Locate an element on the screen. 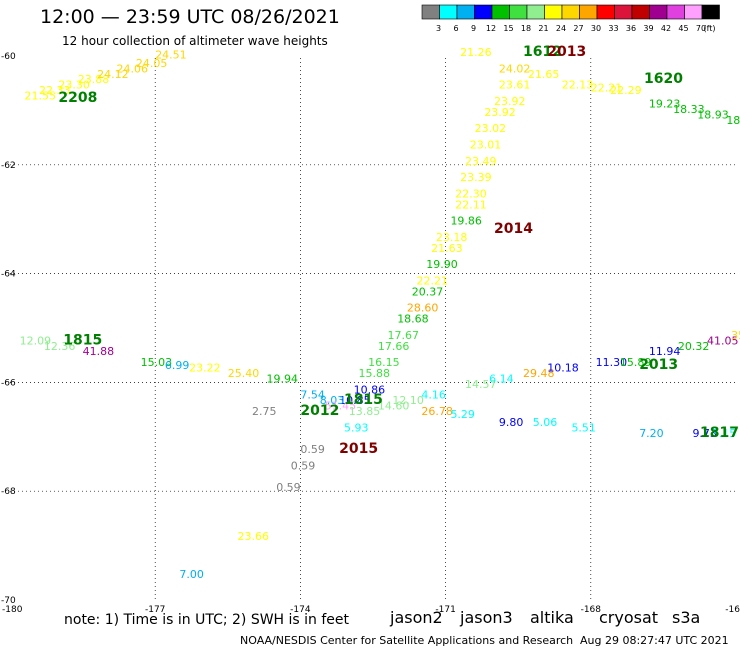 The image size is (740, 650). time-label: 2014 is located at coordinates (513, 229).